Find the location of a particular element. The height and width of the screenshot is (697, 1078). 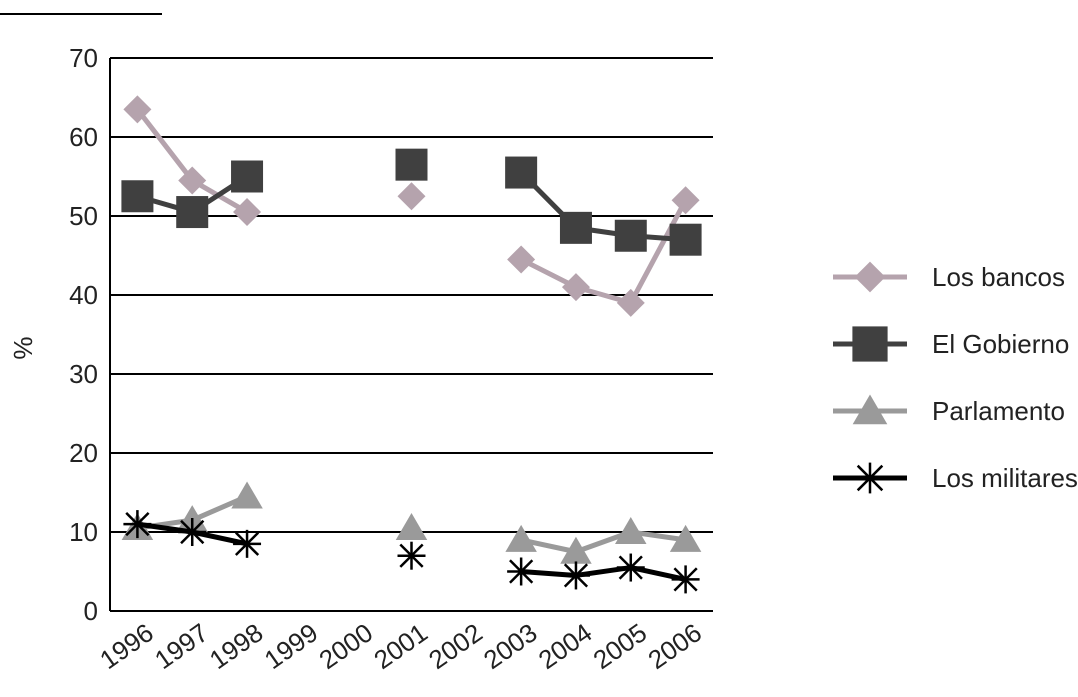

y-tick-label: 70 is located at coordinates (83, 58).